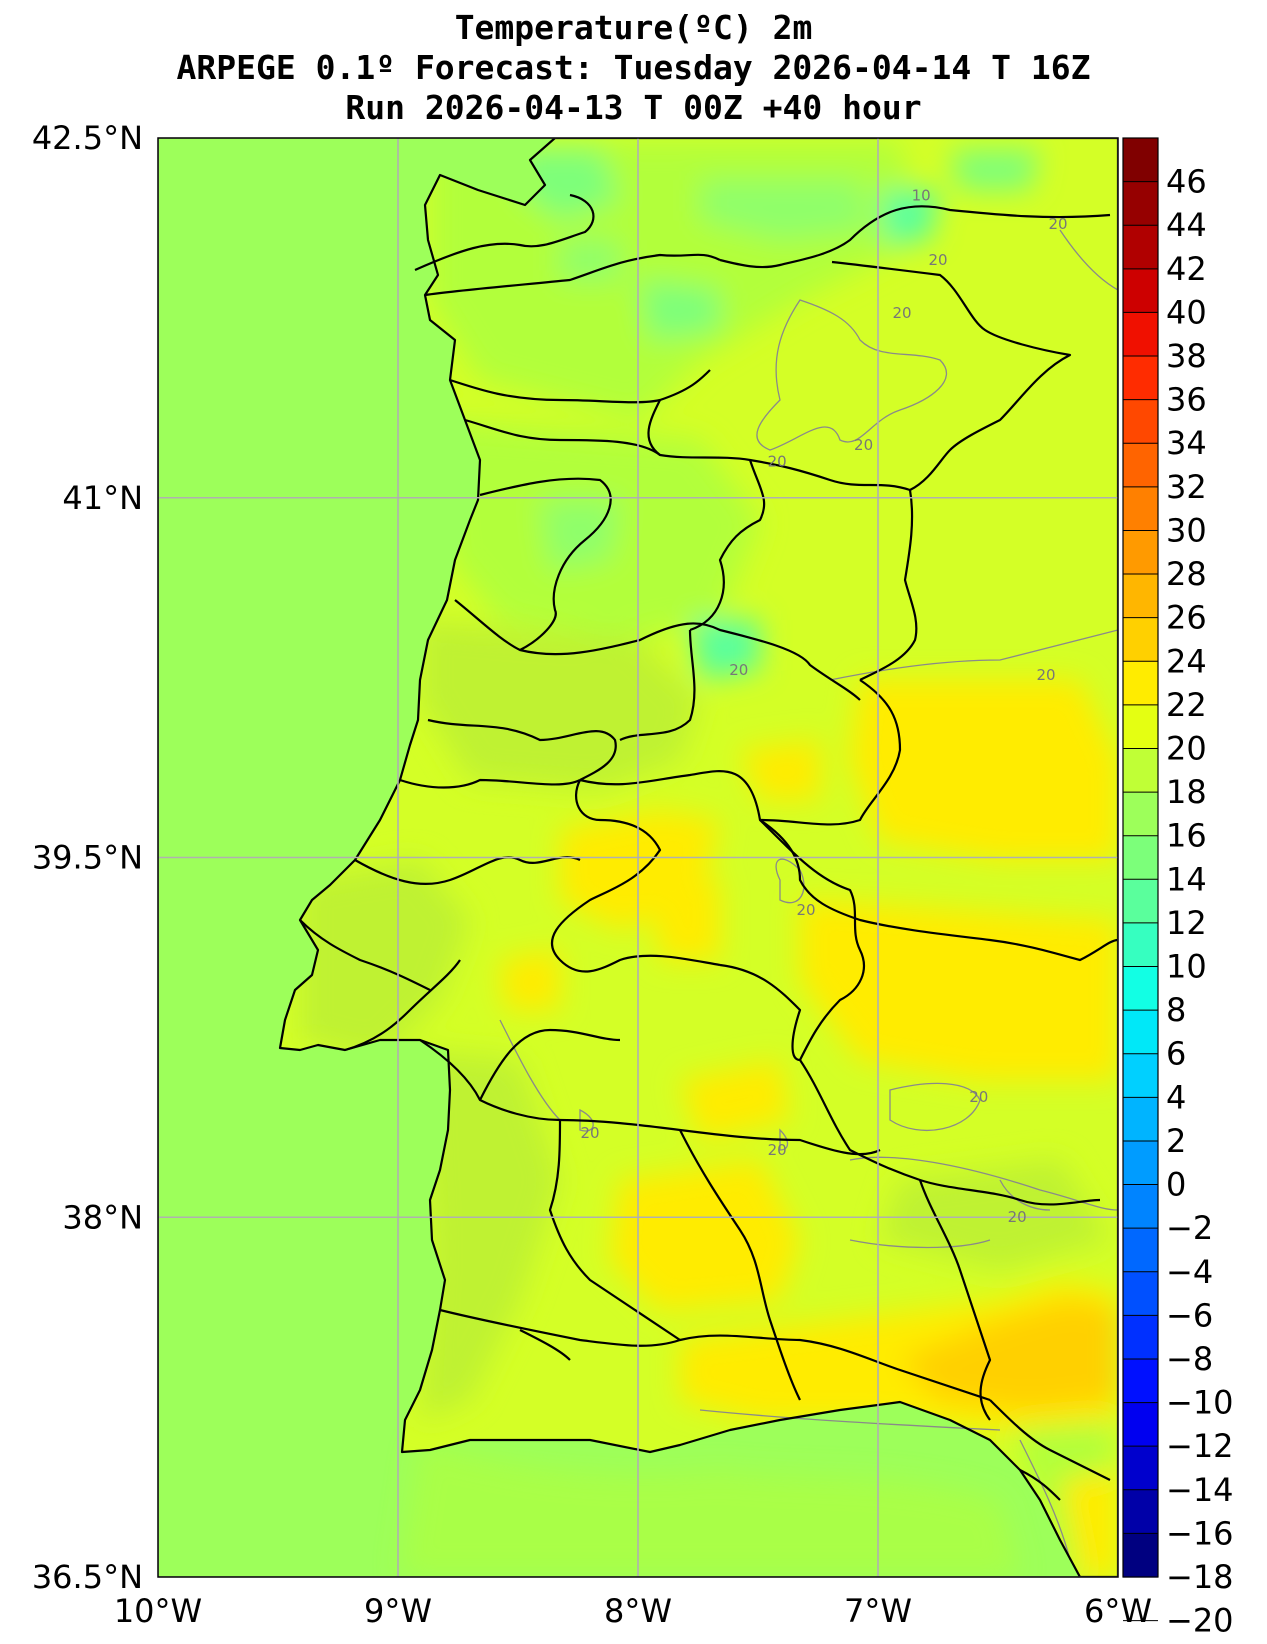 This screenshot has height=1644, width=1267. I want to click on colorbar-label-20: 6, so click(1176, 1054).